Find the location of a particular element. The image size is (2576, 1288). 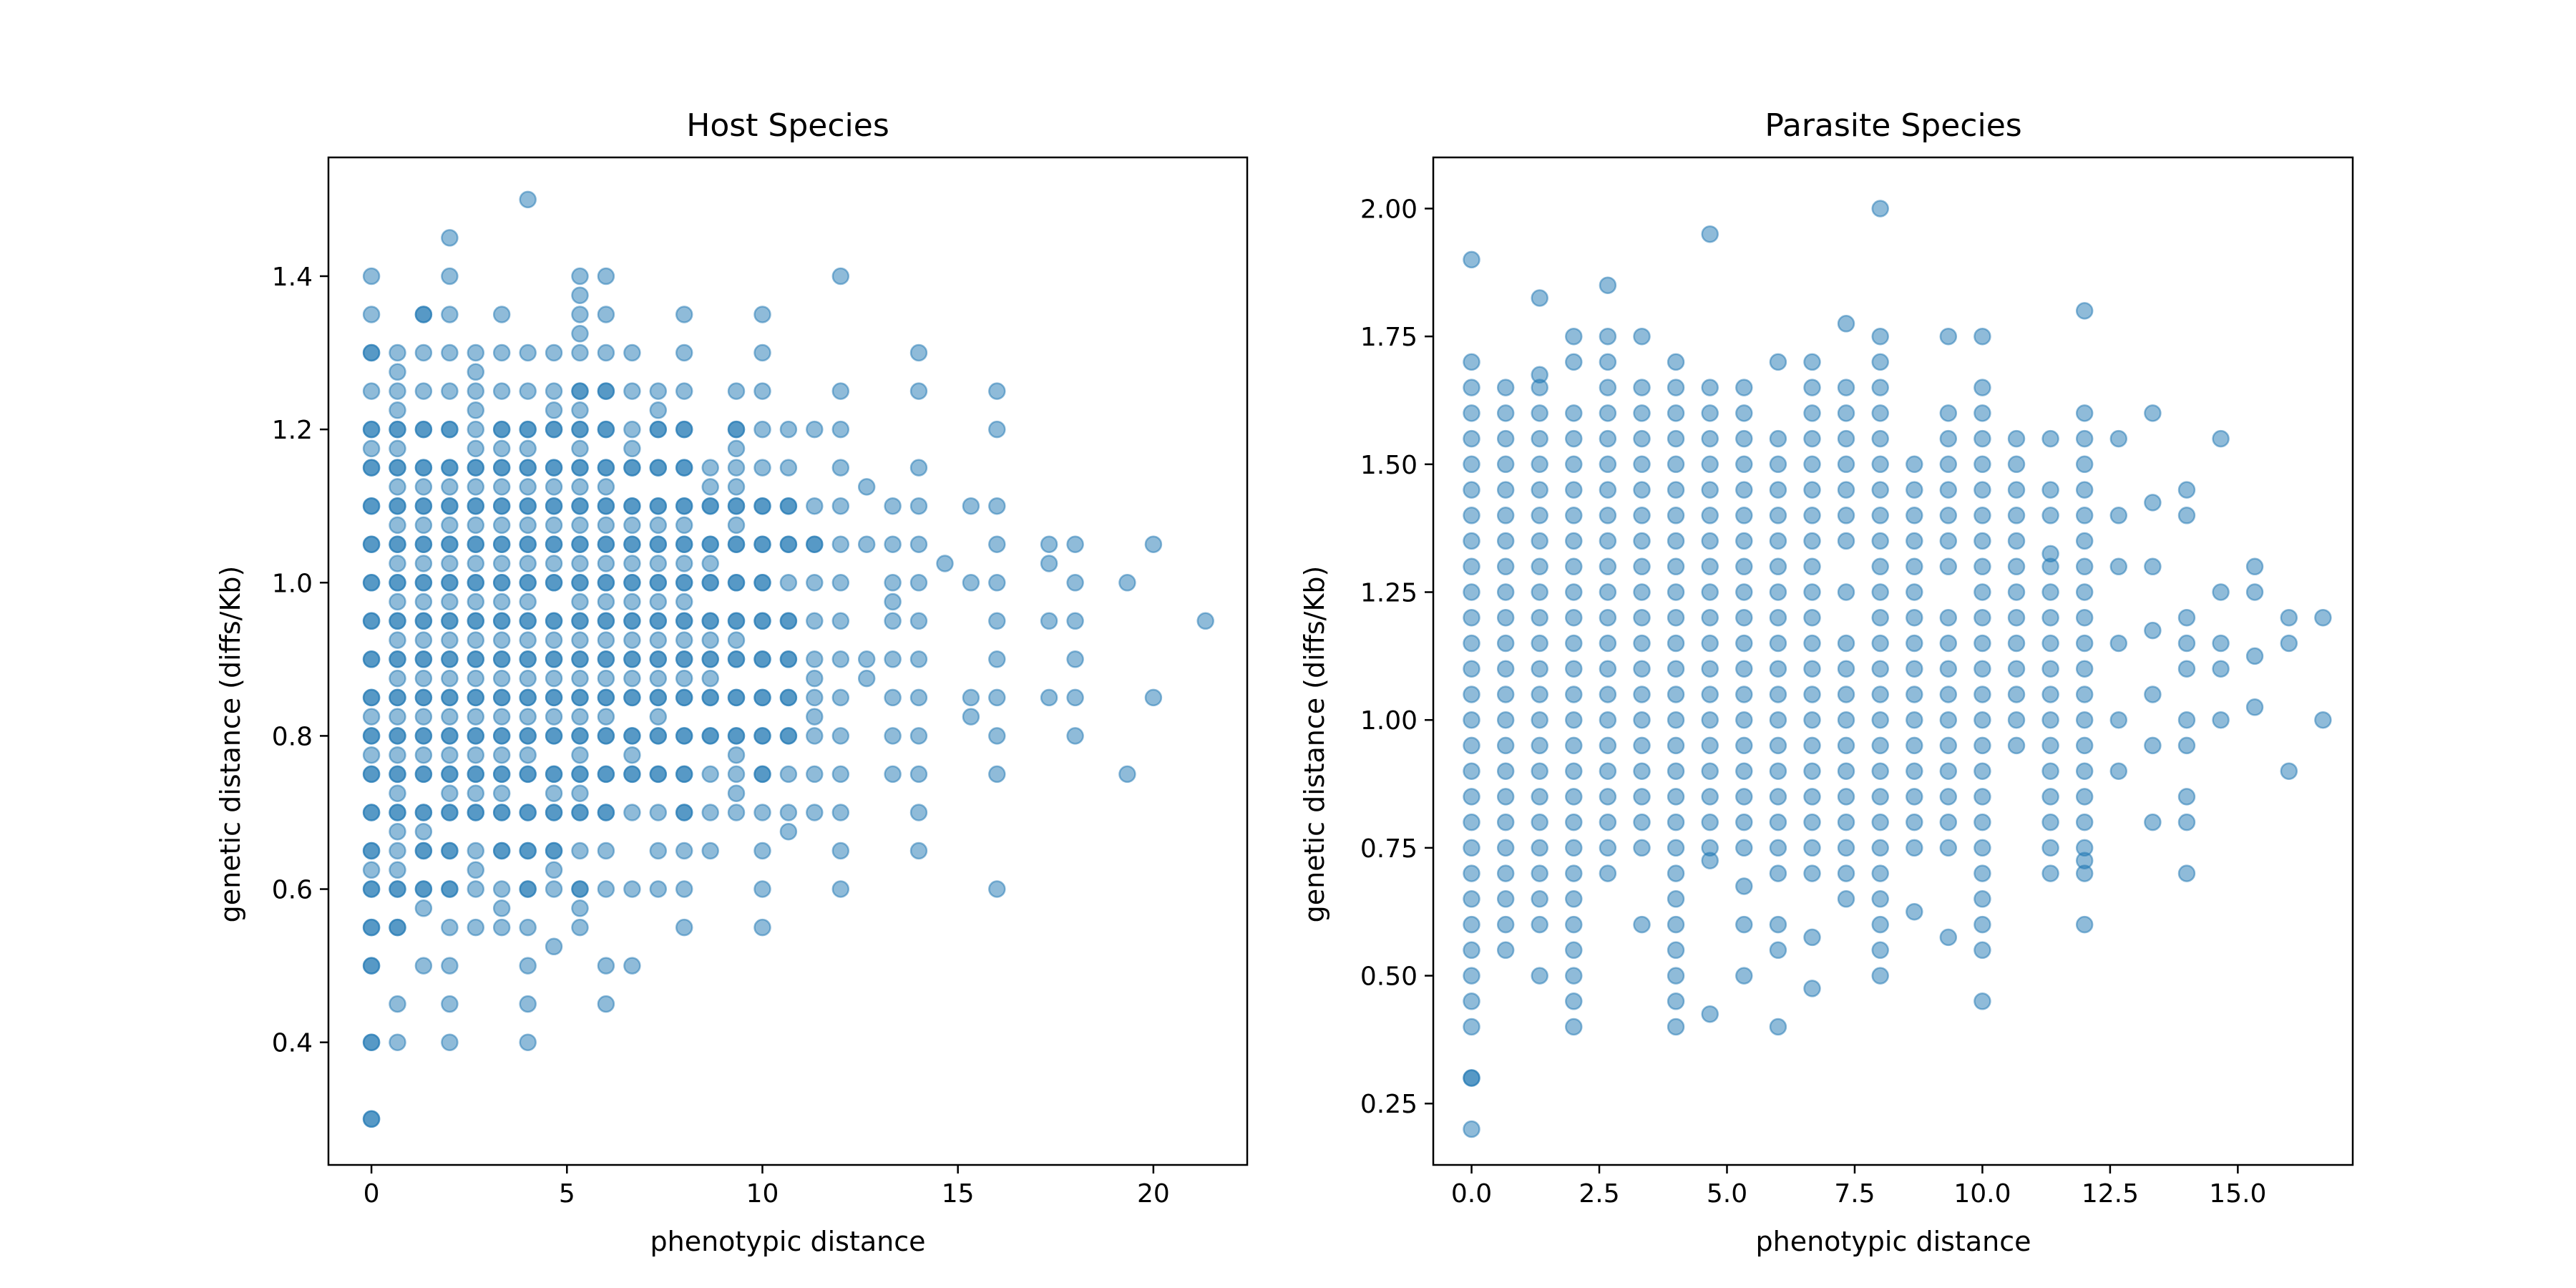

x-tick-label: 7.5 is located at coordinates (1854, 1194).